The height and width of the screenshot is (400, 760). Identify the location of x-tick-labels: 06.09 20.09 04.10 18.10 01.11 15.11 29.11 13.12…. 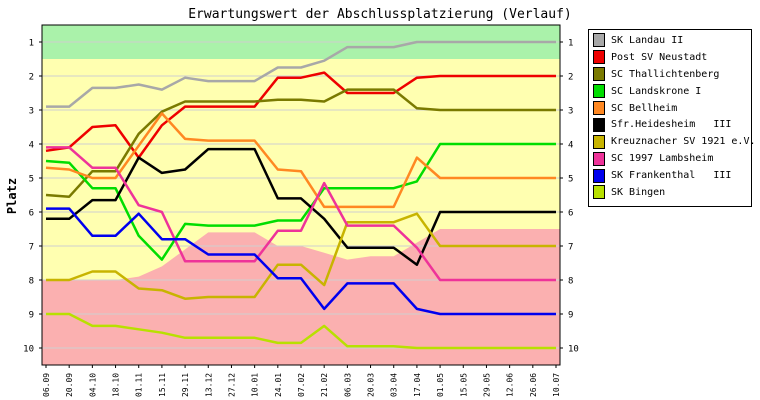
(301, 381).